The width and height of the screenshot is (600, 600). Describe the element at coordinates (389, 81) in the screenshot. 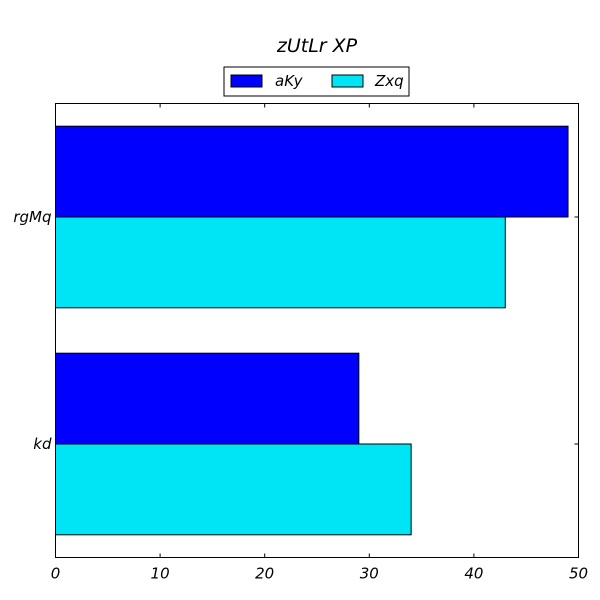

I see `legend-label-Zxq: Zxq` at that location.